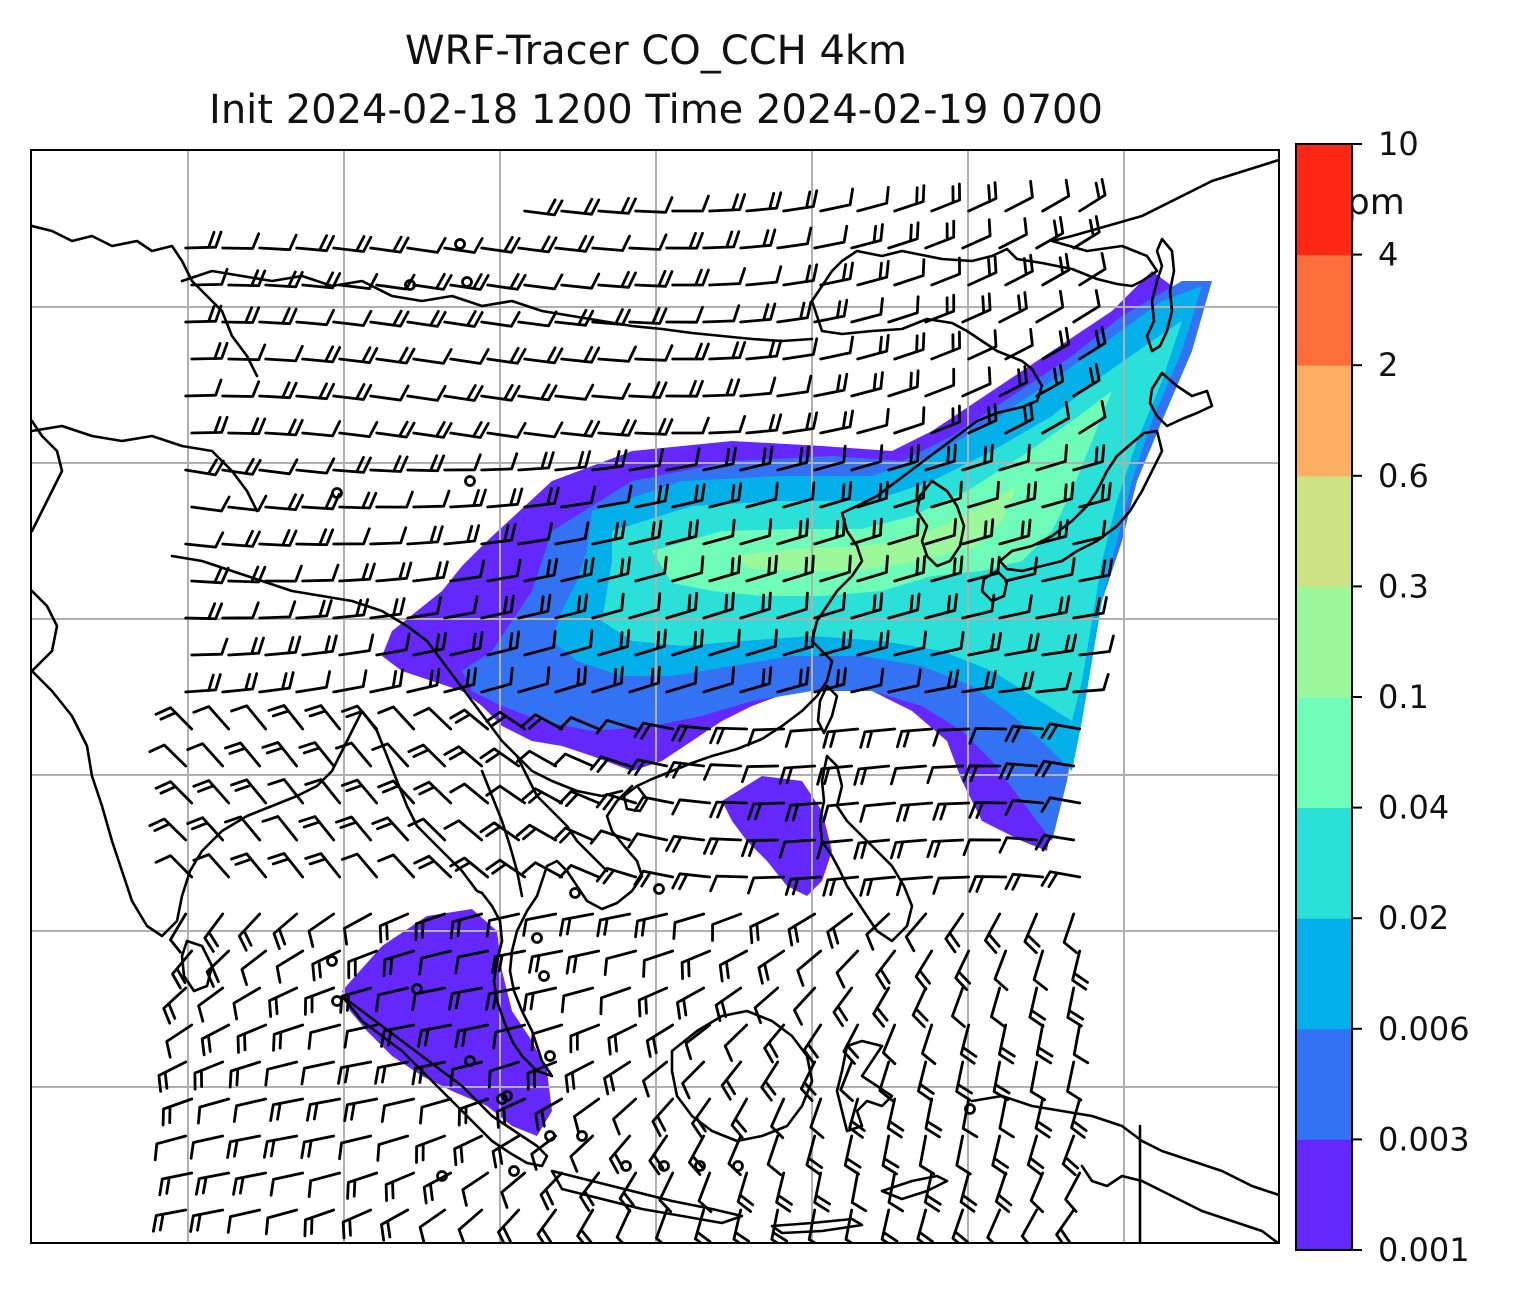  I want to click on coastline-russia-okhotsk, so click(1044, 283).